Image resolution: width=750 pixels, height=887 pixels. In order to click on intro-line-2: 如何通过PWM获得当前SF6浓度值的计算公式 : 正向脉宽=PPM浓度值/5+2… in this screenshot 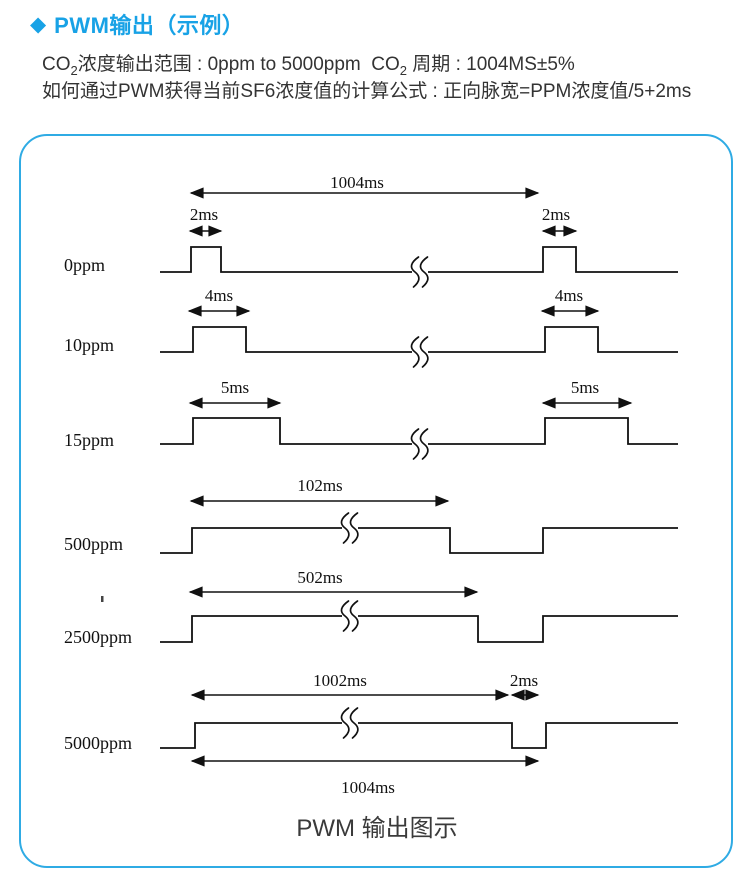, I will do `click(367, 91)`.